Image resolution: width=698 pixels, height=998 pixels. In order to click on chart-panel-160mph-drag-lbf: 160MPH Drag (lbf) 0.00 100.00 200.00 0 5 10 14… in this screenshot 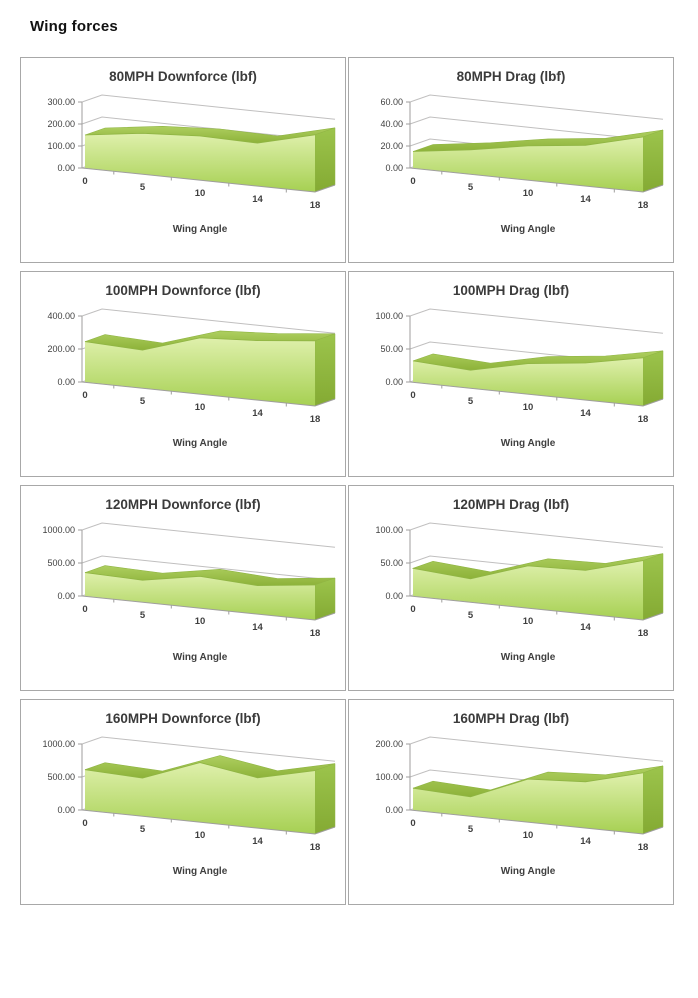, I will do `click(511, 802)`.